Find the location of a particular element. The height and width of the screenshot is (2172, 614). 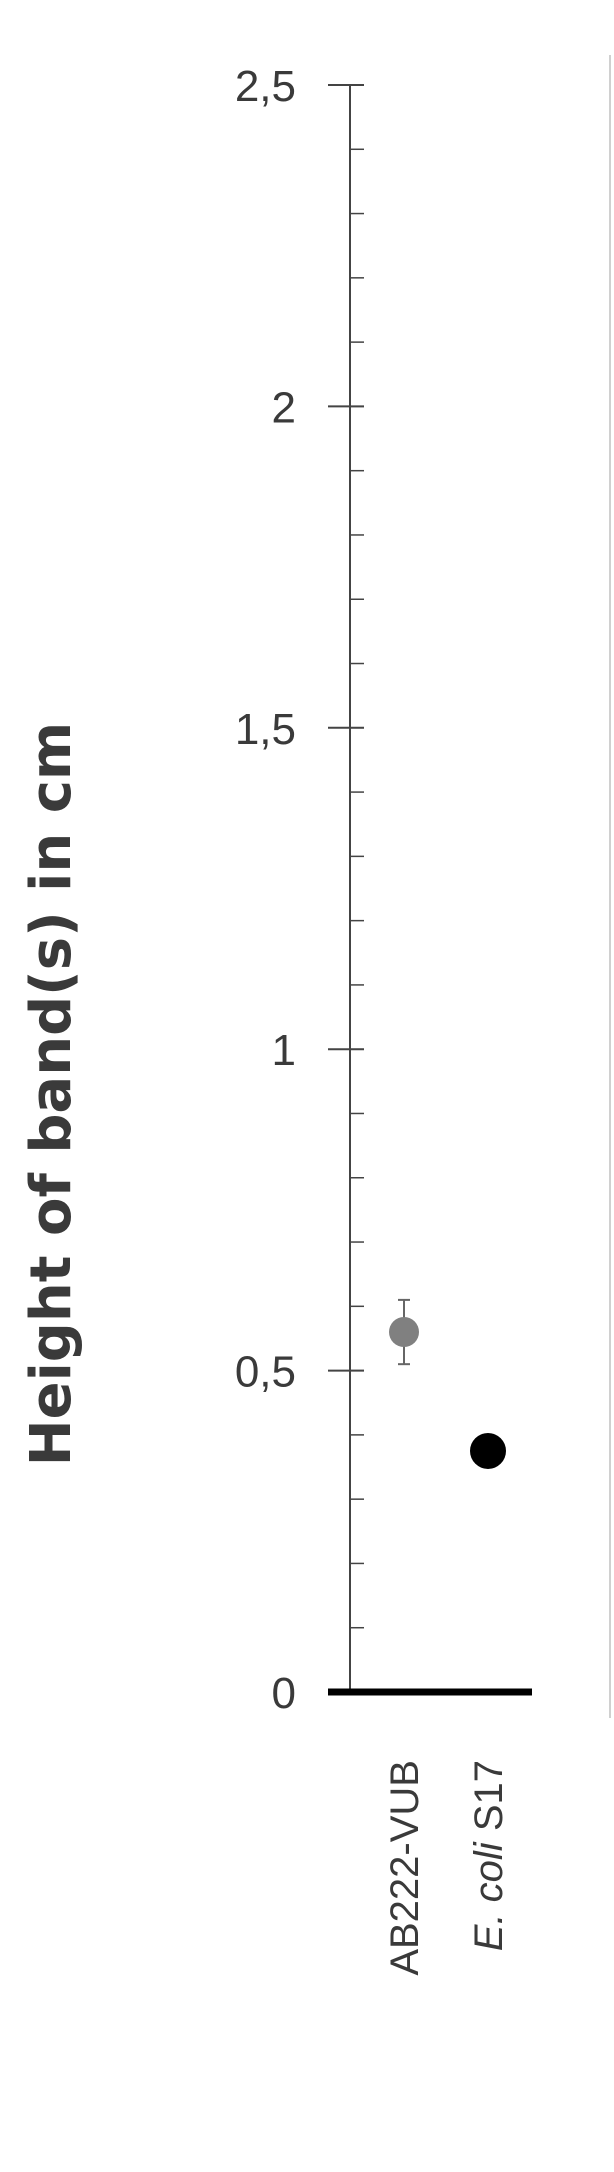

x-tick-label: E. coli S17 is located at coordinates (489, 1855).